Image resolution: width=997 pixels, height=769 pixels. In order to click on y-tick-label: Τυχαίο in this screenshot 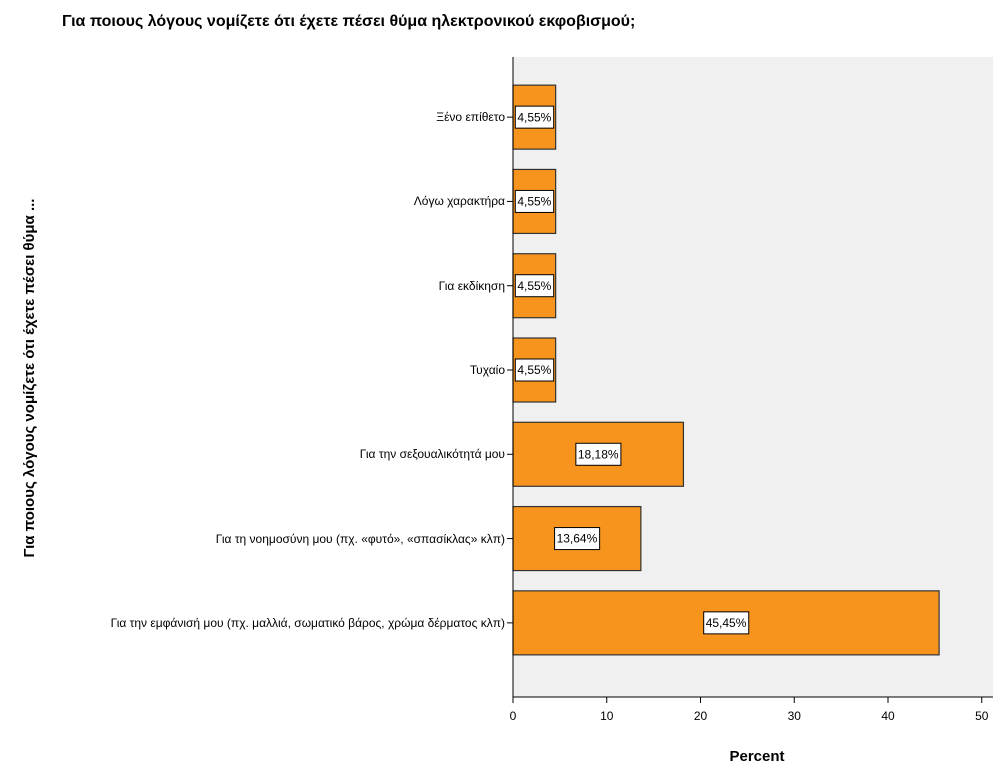, I will do `click(487, 370)`.